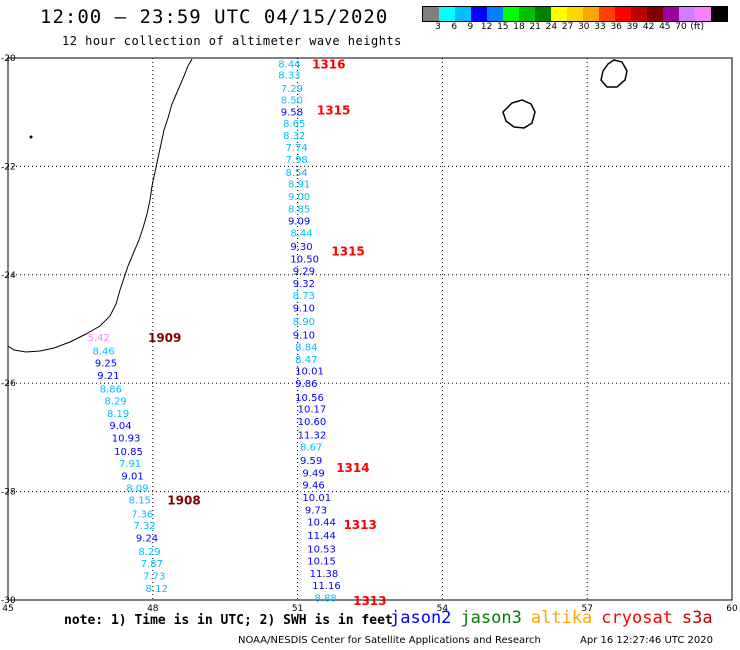  What do you see at coordinates (292, 89) in the screenshot?
I see `wave-height-label: 7.29` at bounding box center [292, 89].